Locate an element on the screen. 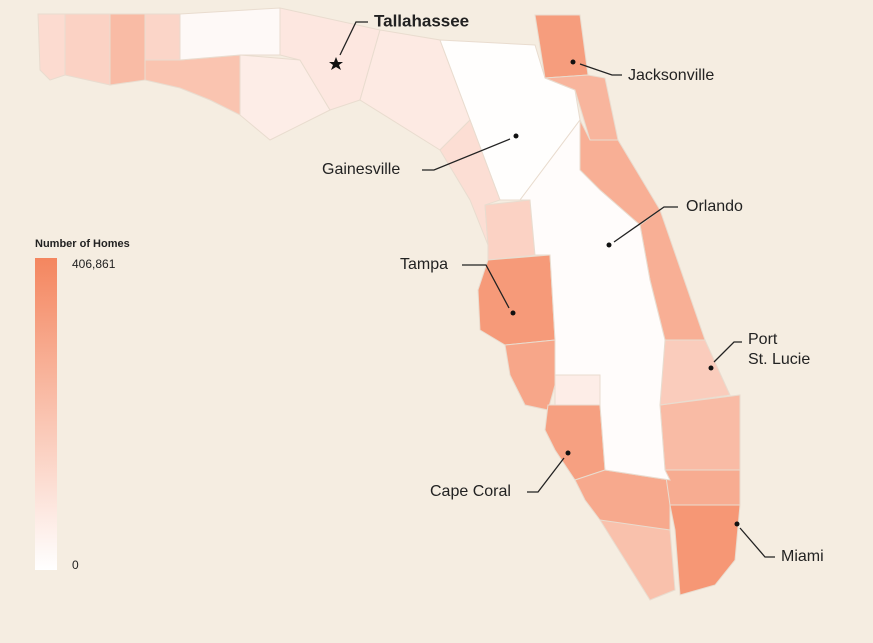 The width and height of the screenshot is (873, 643). capital-star is located at coordinates (336, 63).